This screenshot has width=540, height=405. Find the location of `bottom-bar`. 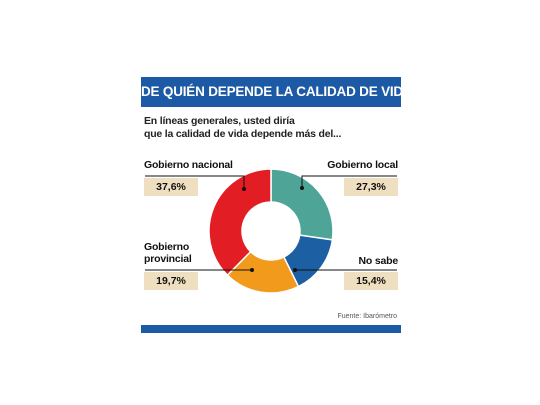

bottom-bar is located at coordinates (271, 329).